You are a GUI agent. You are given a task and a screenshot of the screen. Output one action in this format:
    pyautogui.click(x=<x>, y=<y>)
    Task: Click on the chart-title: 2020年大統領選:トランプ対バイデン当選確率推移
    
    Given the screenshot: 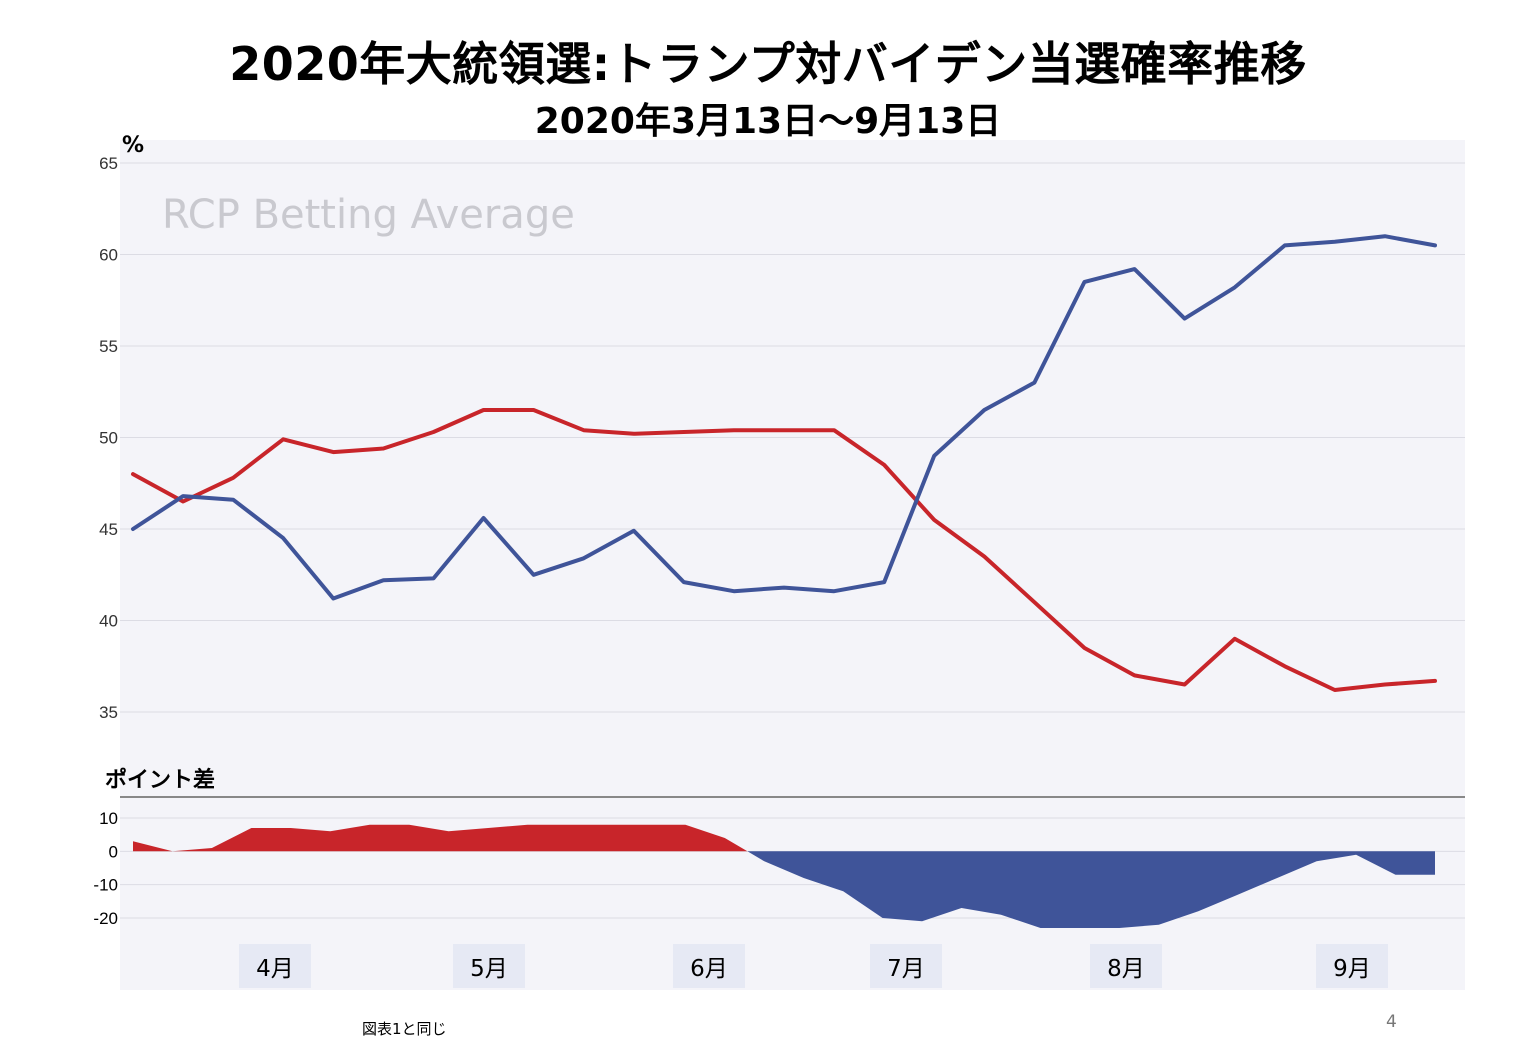 What is the action you would take?
    pyautogui.click(x=768, y=64)
    